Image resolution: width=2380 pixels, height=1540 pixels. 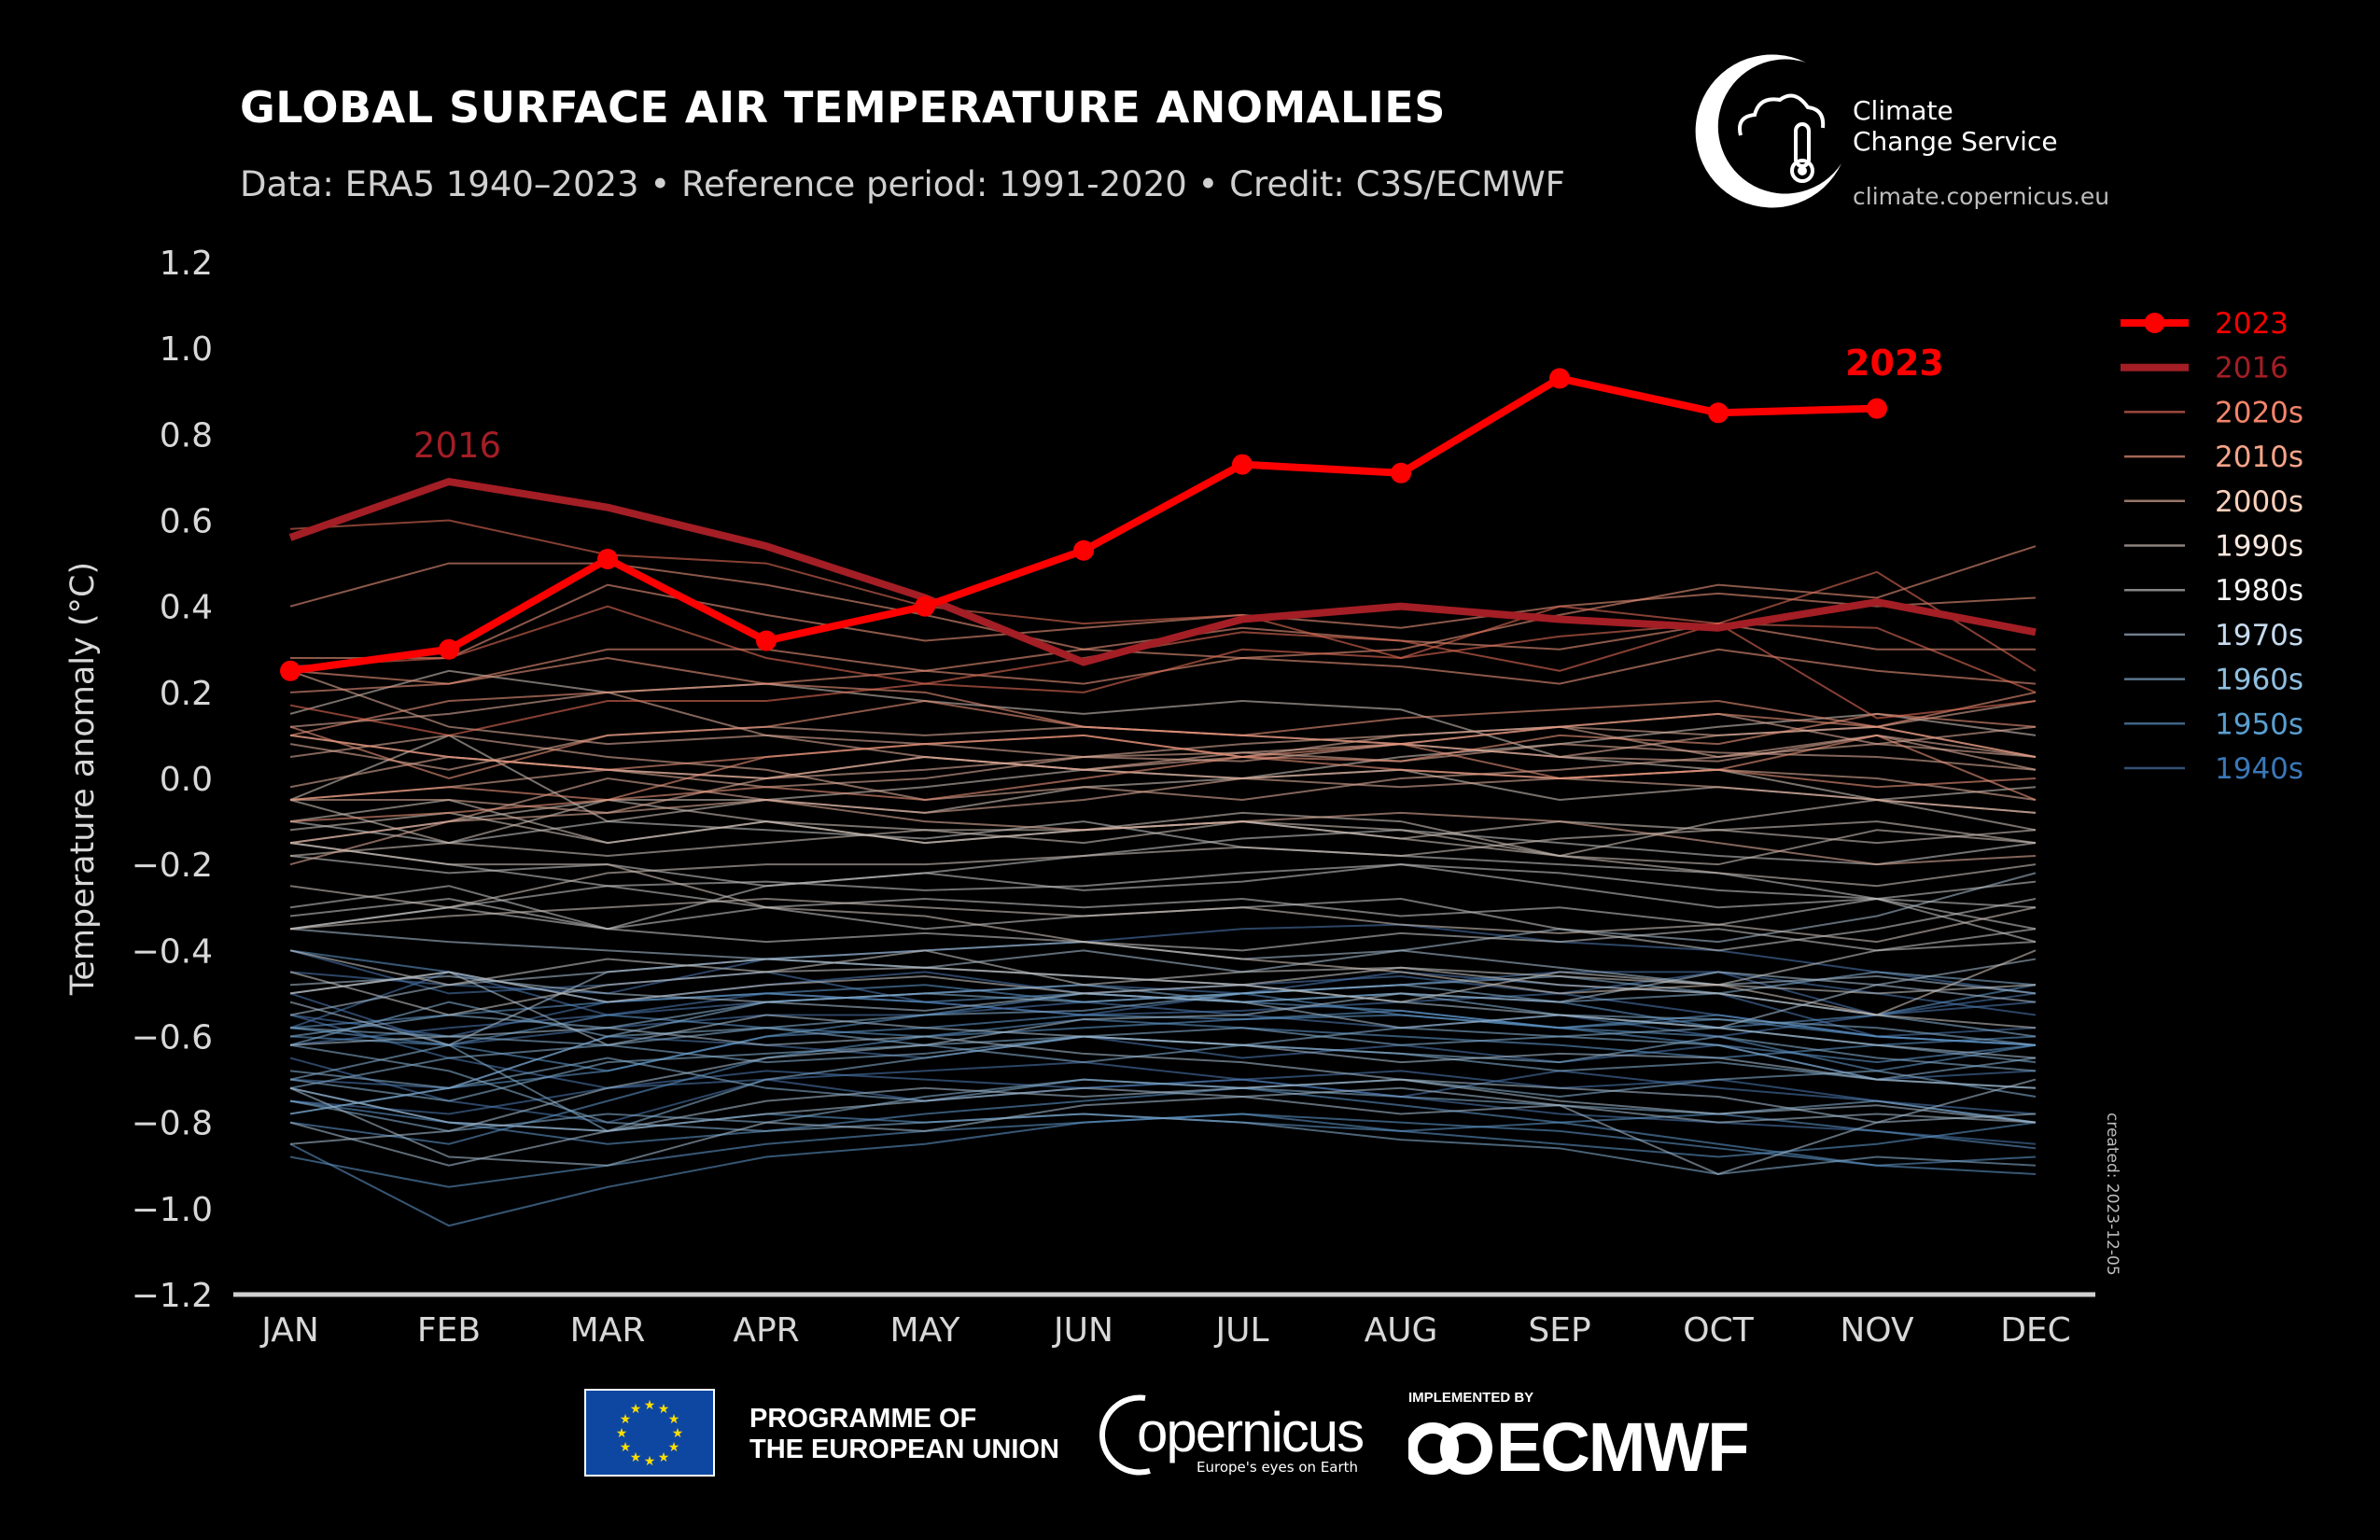 What do you see at coordinates (2259, 591) in the screenshot?
I see `legend-label-1980s: 1980s` at bounding box center [2259, 591].